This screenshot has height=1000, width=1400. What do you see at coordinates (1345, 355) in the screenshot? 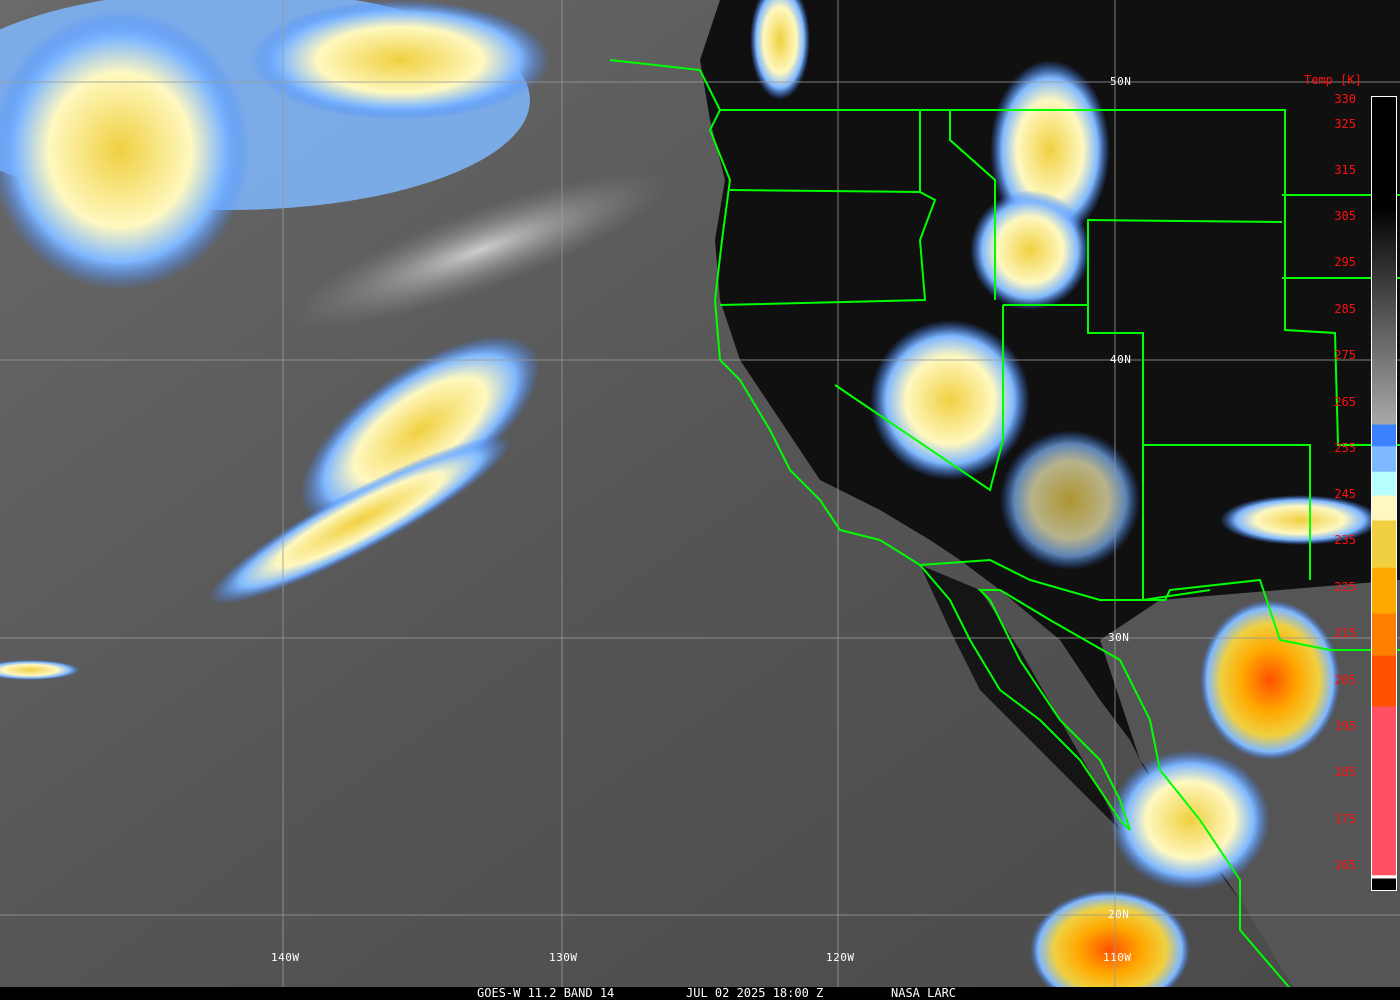
I see `colorbar-tick-label: 275` at bounding box center [1345, 355].